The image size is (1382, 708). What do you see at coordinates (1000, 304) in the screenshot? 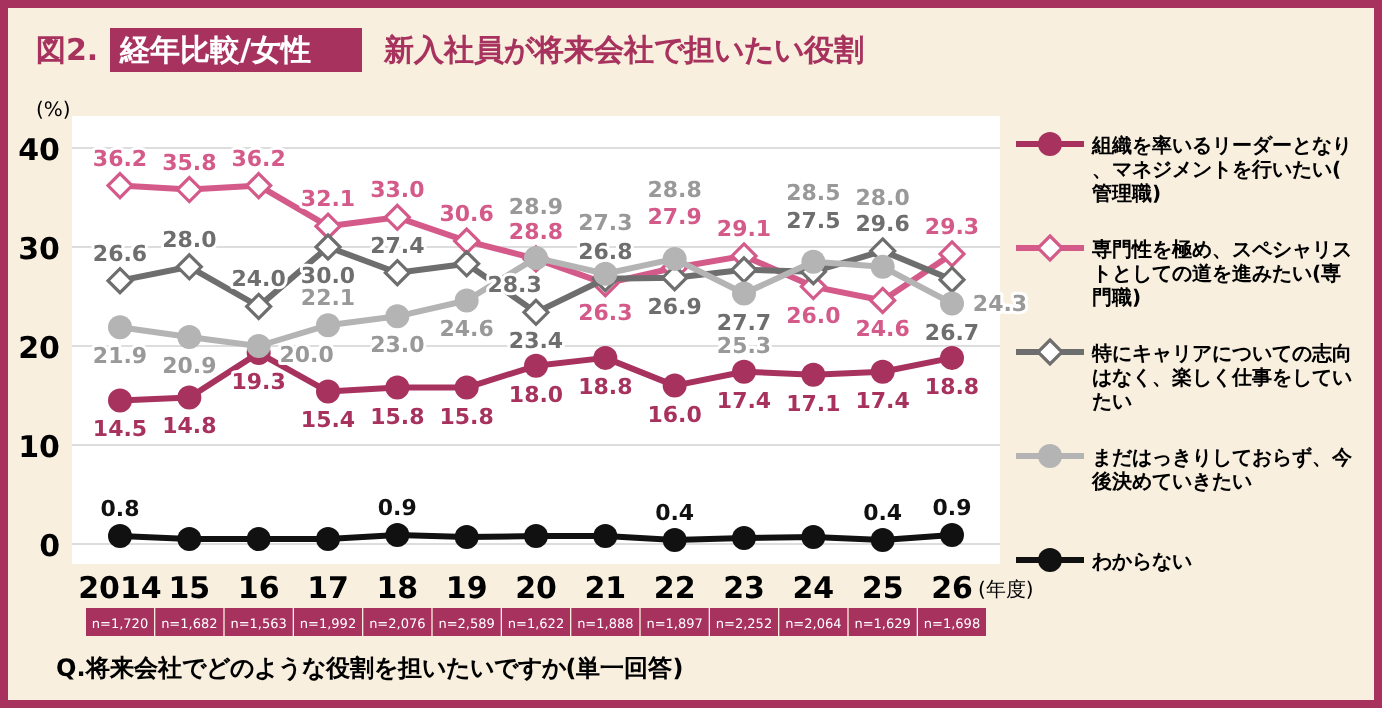
I see `data-label: 24.3` at bounding box center [1000, 304].